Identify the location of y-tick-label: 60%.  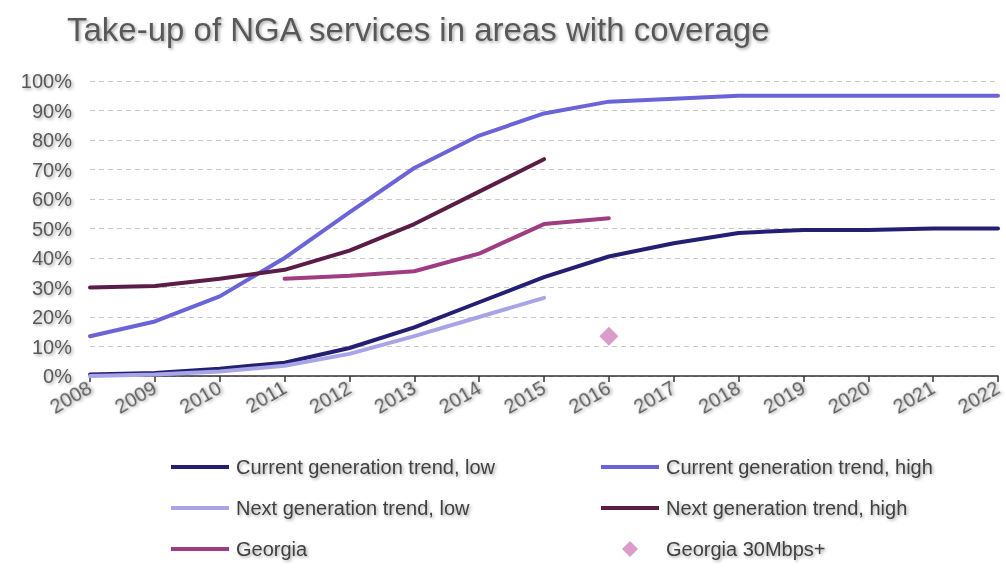
(52, 199).